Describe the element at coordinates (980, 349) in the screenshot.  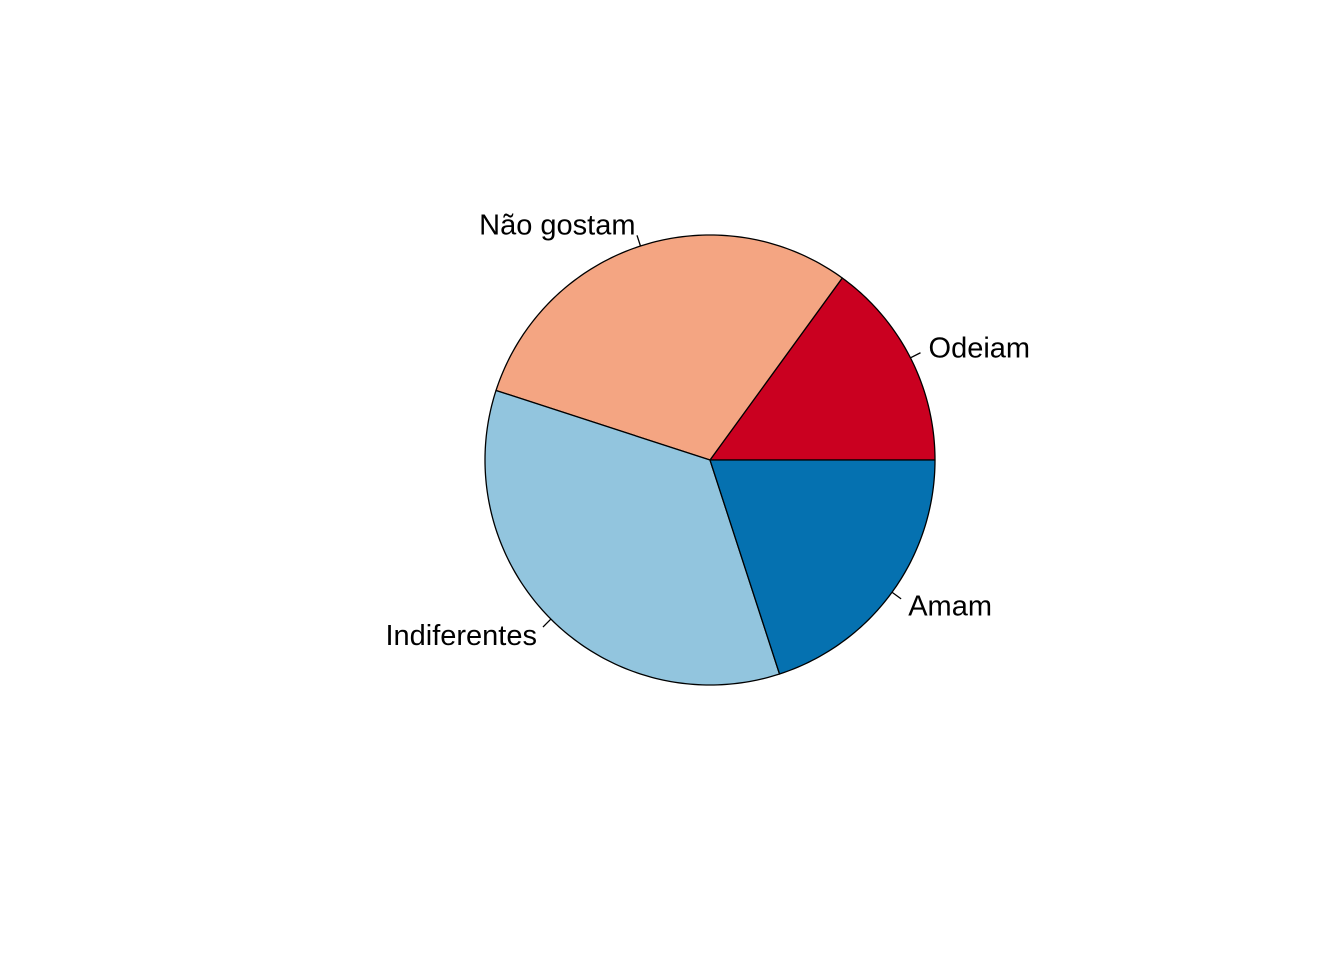
I see `slice-label-odeiam: Odeiam` at that location.